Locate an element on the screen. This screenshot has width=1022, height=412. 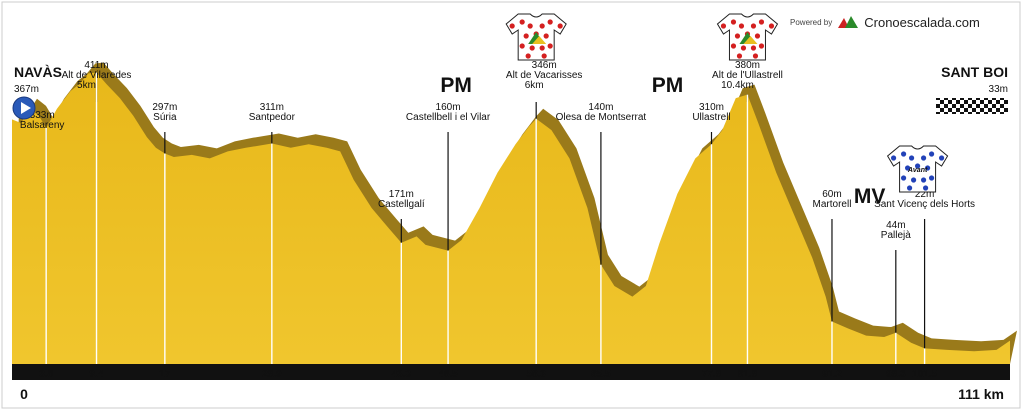
branding: Powered by Cronoescalada.com is located at coordinates (902, 22).